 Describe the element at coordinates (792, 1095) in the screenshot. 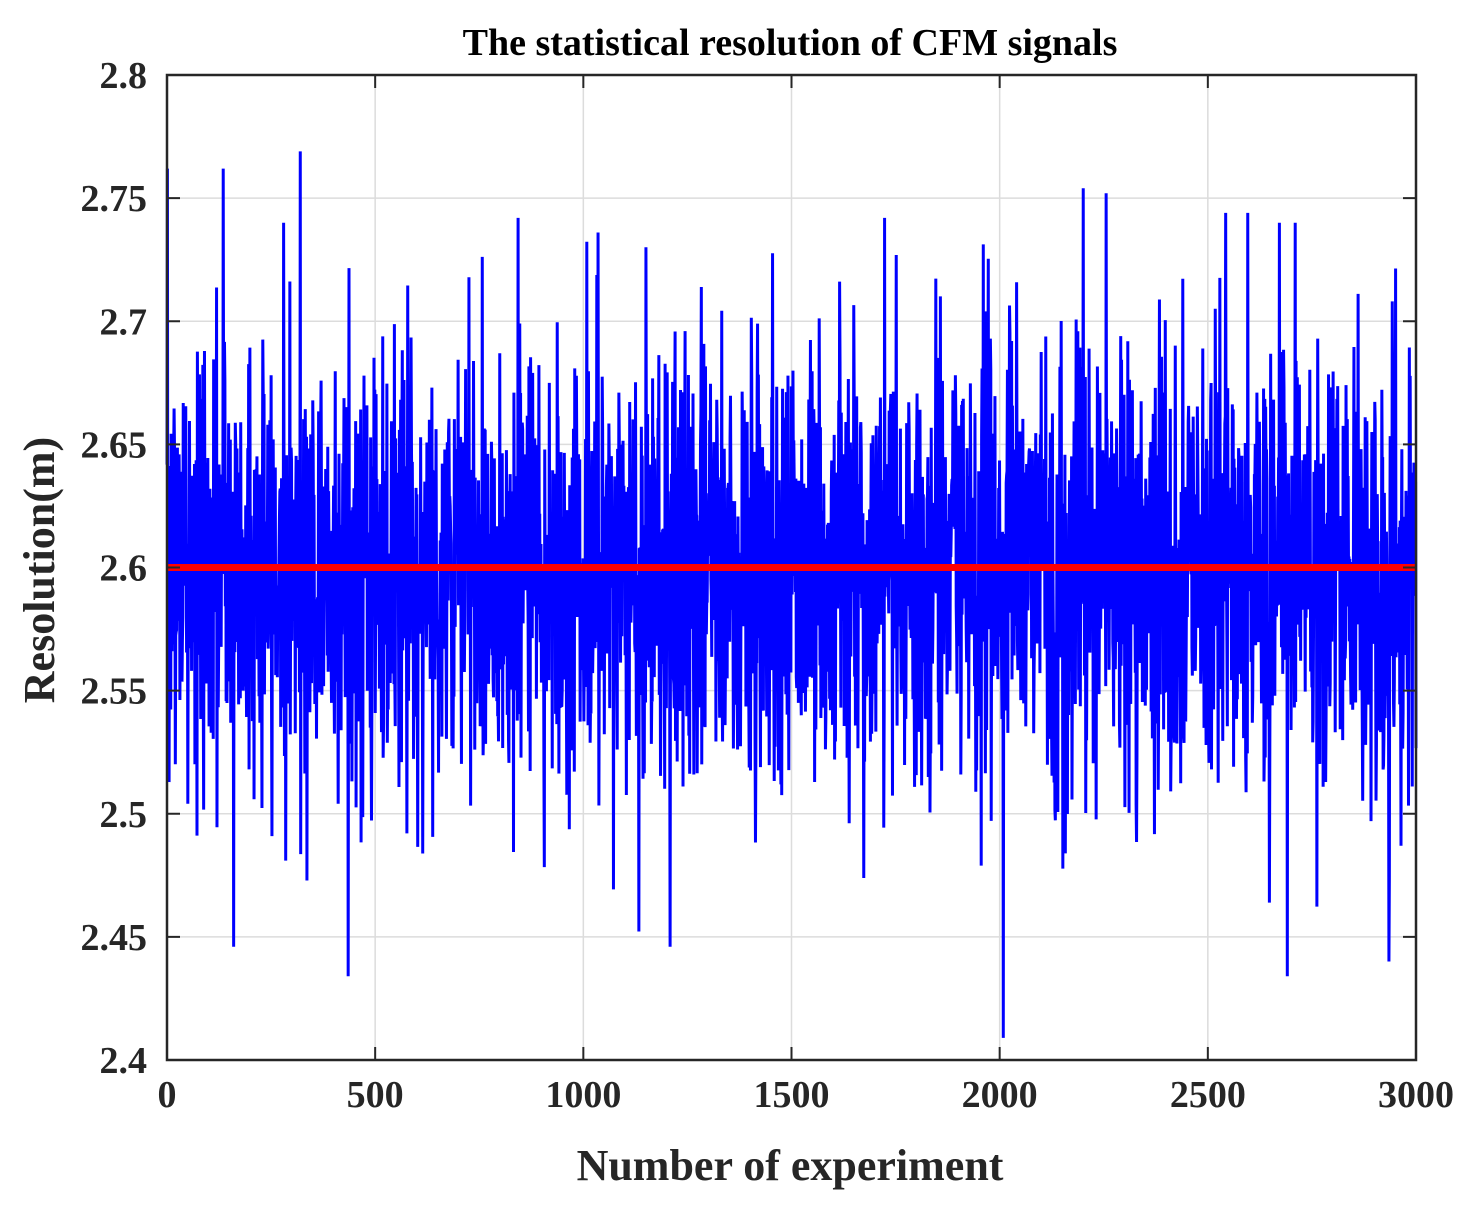

I see `x-tick-label: 1500` at that location.